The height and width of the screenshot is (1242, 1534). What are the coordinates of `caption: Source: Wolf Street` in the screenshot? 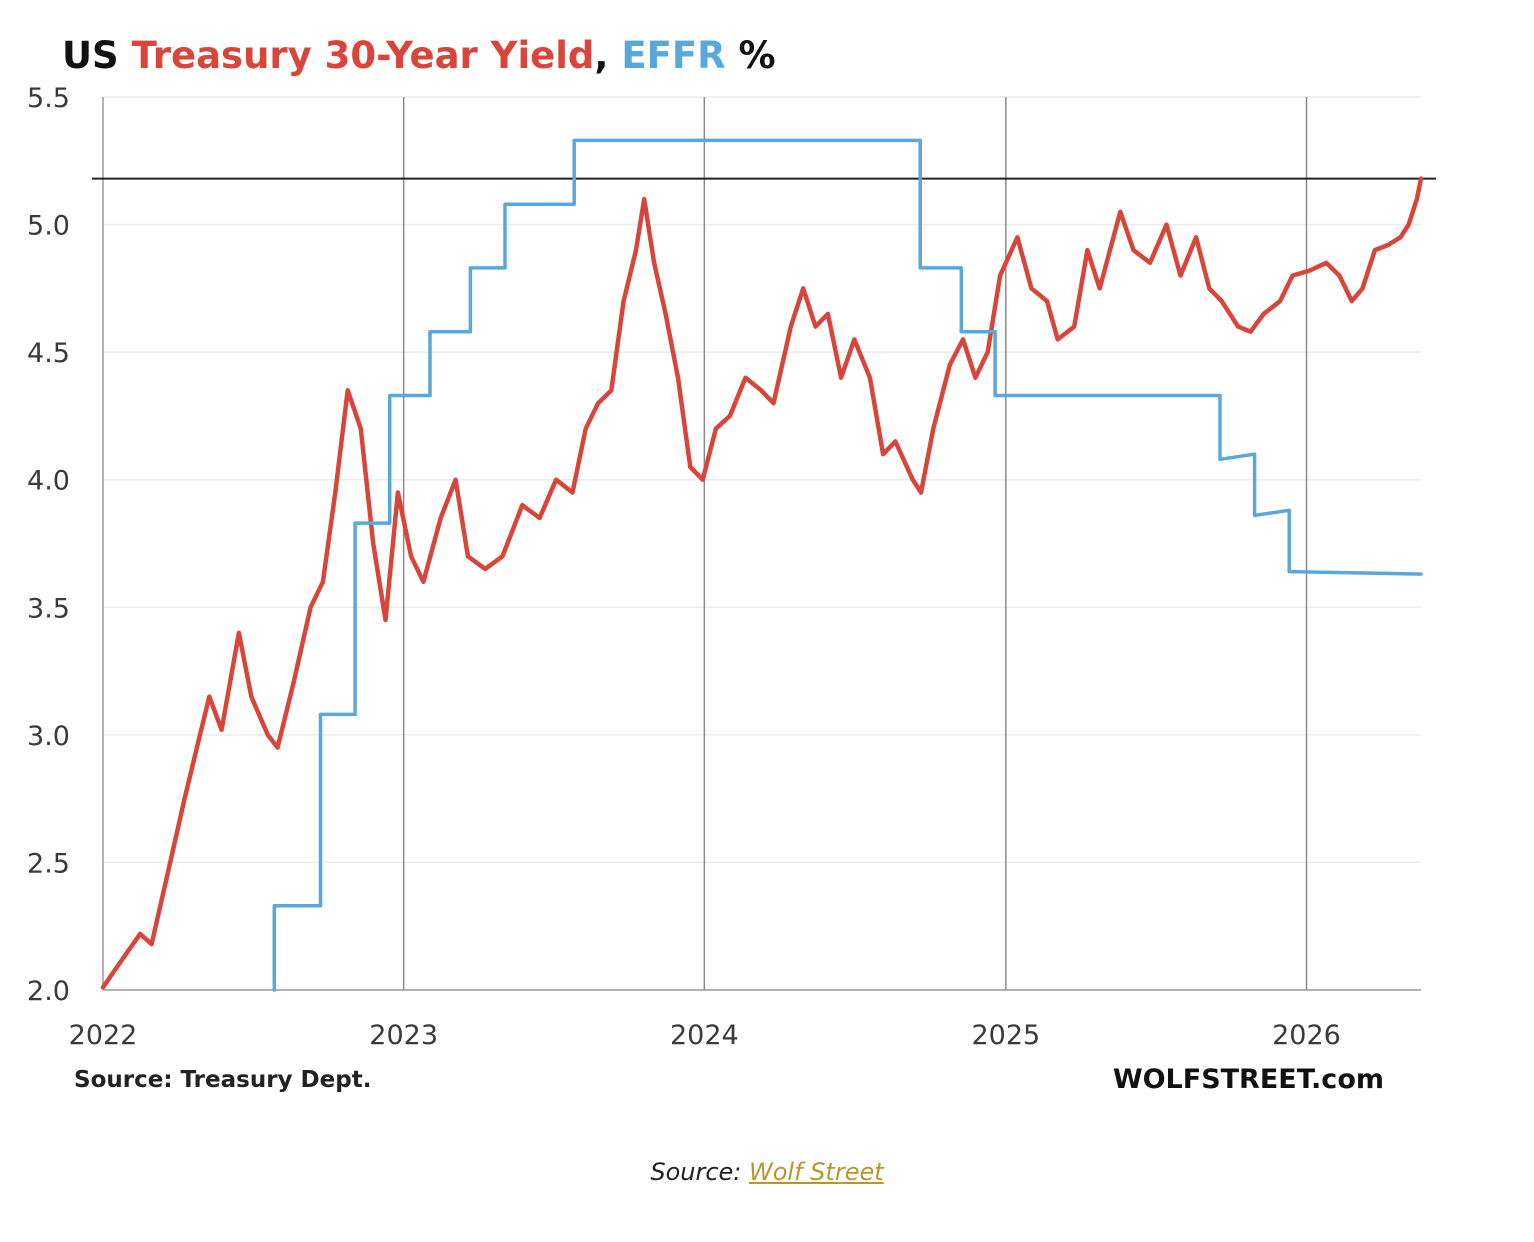 It's located at (767, 1172).